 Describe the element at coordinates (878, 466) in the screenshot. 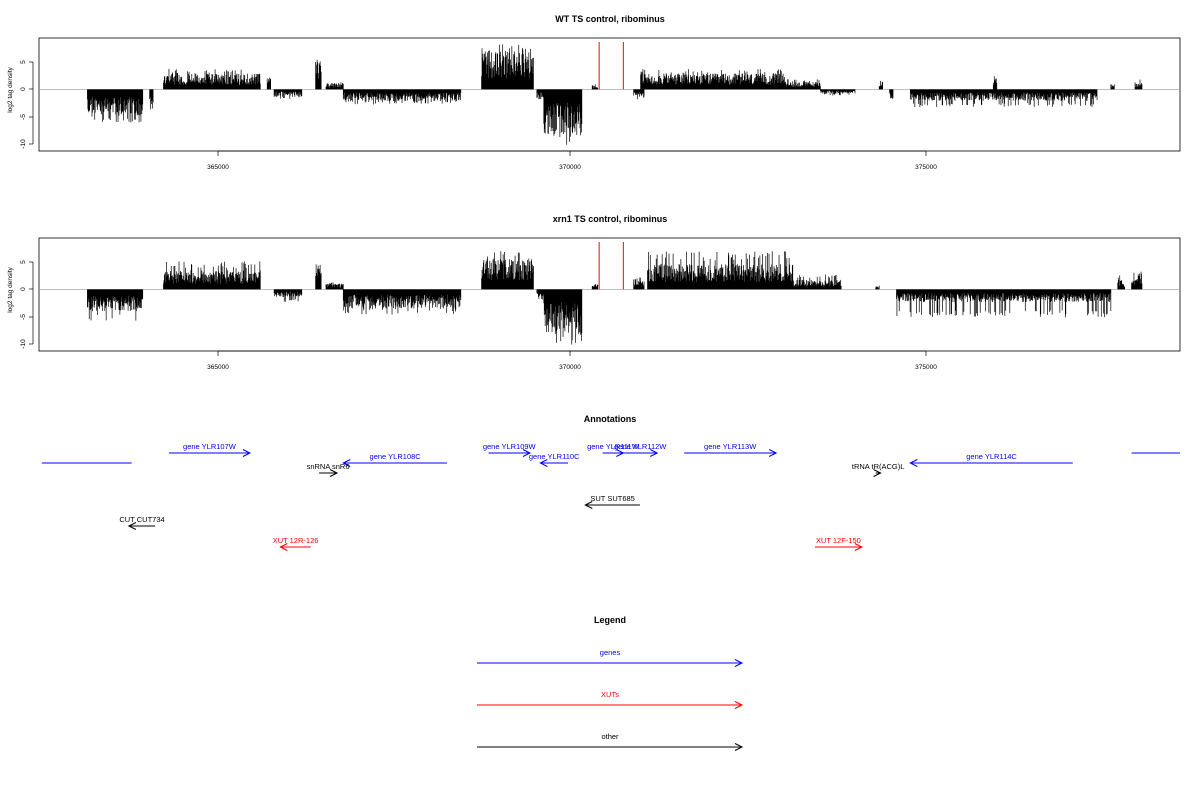

I see `annotation-label: tRNA tR(ACG)L` at that location.